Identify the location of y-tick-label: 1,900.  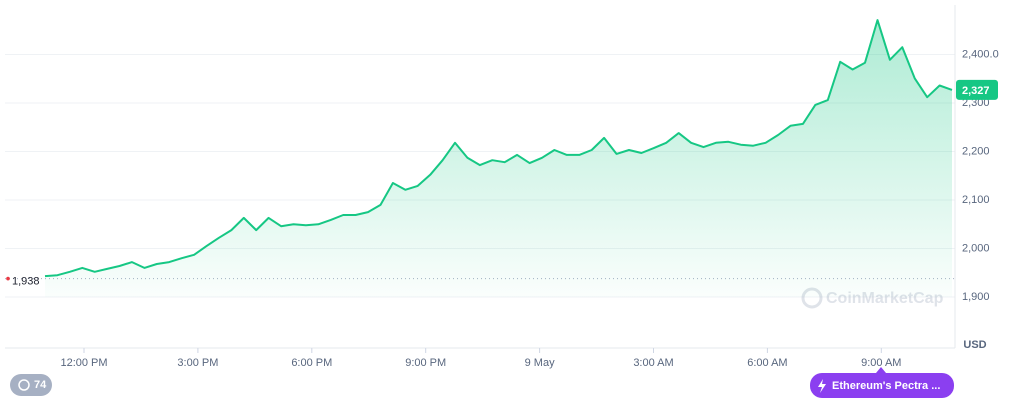
(976, 297).